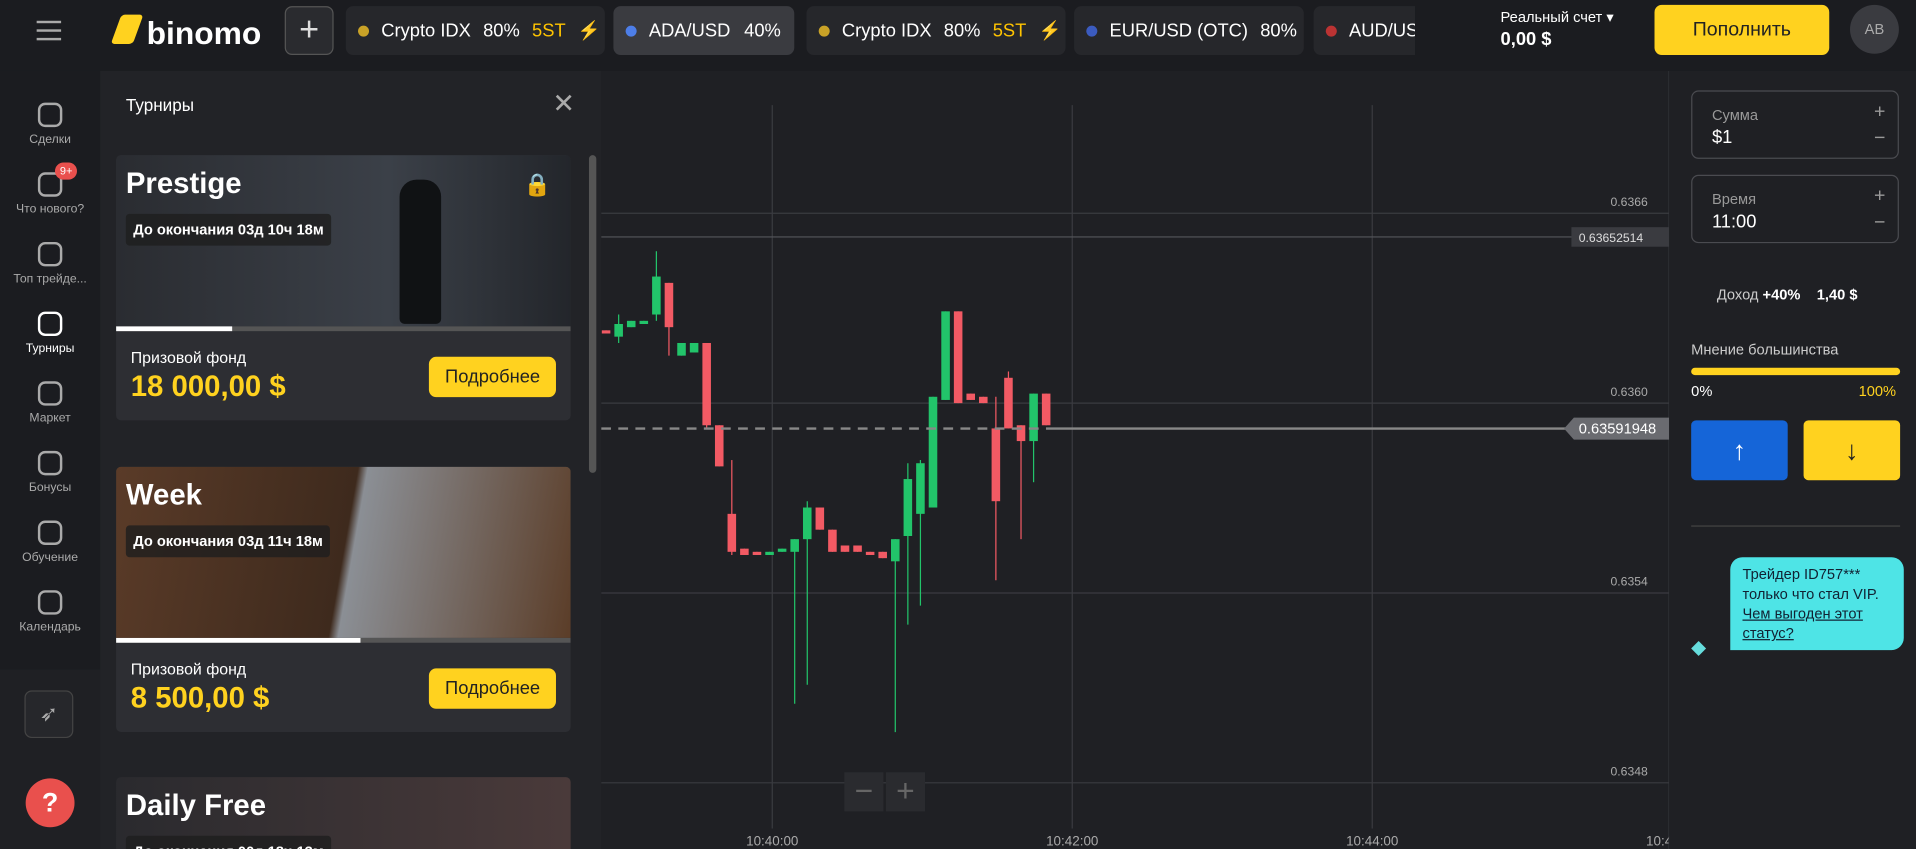 The width and height of the screenshot is (1916, 849). I want to click on payout: 80%, so click(962, 30).